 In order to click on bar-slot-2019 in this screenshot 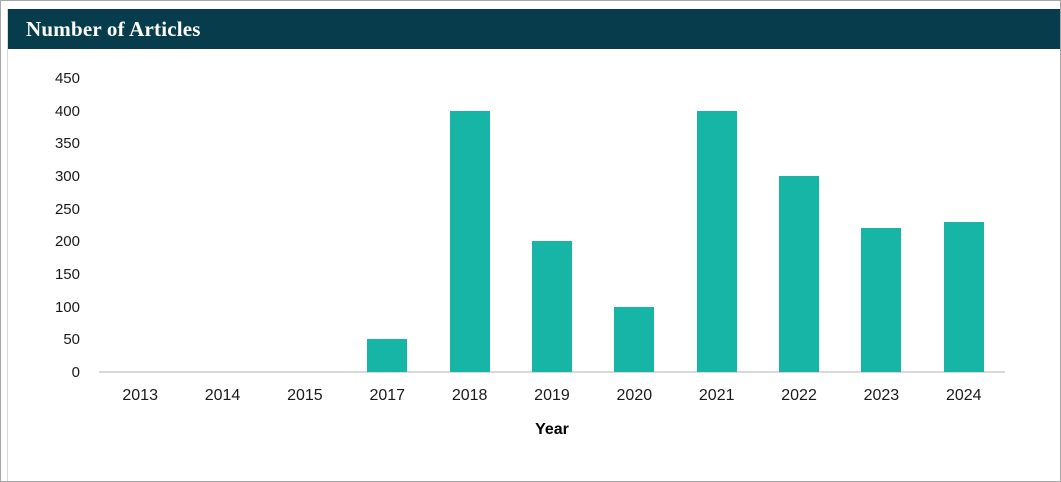, I will do `click(552, 225)`.